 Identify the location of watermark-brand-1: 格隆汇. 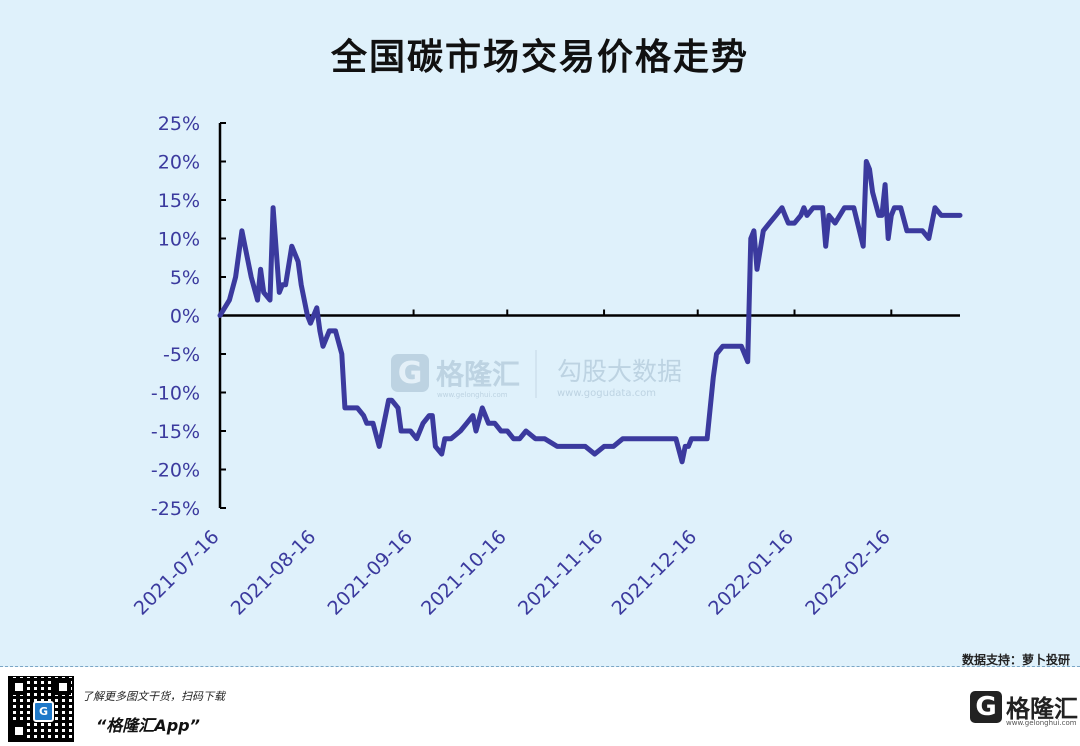
(478, 374).